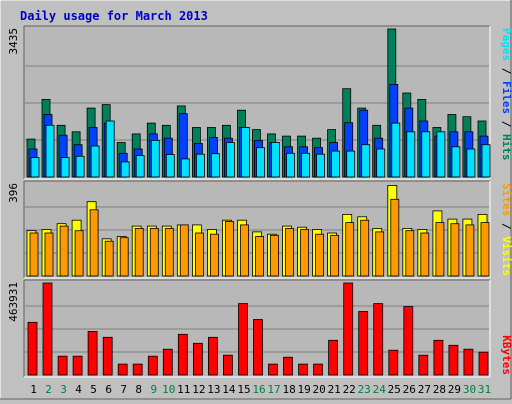 This screenshot has width=512, height=404. Describe the element at coordinates (93, 389) in the screenshot. I see `x-tick-label-5: 5` at that location.